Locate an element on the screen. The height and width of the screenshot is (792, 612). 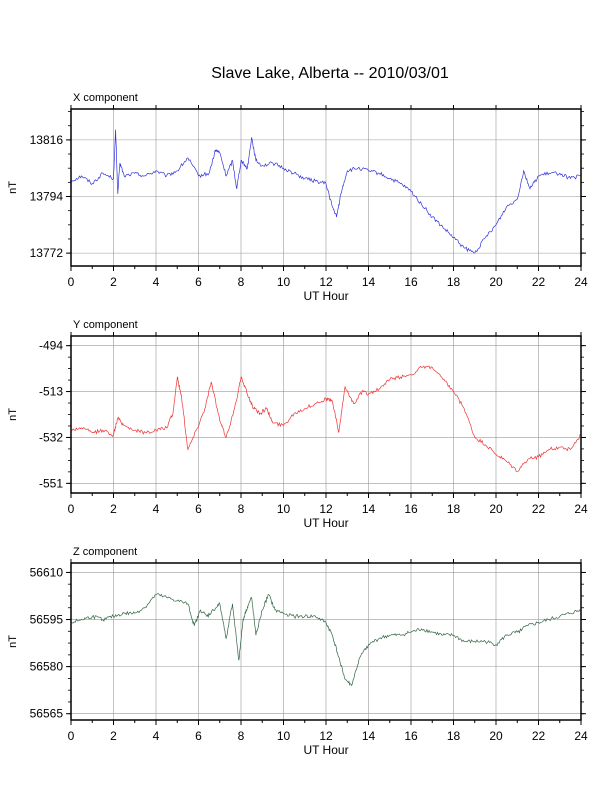
y-tick-label: 56580 is located at coordinates (47, 667).